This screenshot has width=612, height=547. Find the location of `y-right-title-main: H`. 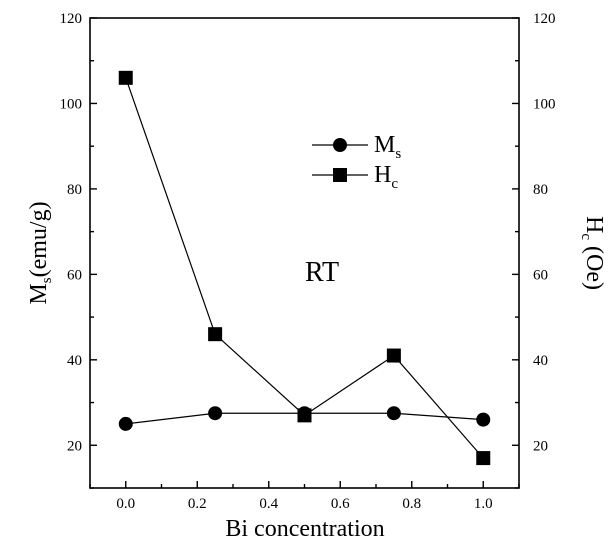

y-right-title-main: H is located at coordinates (594, 224).